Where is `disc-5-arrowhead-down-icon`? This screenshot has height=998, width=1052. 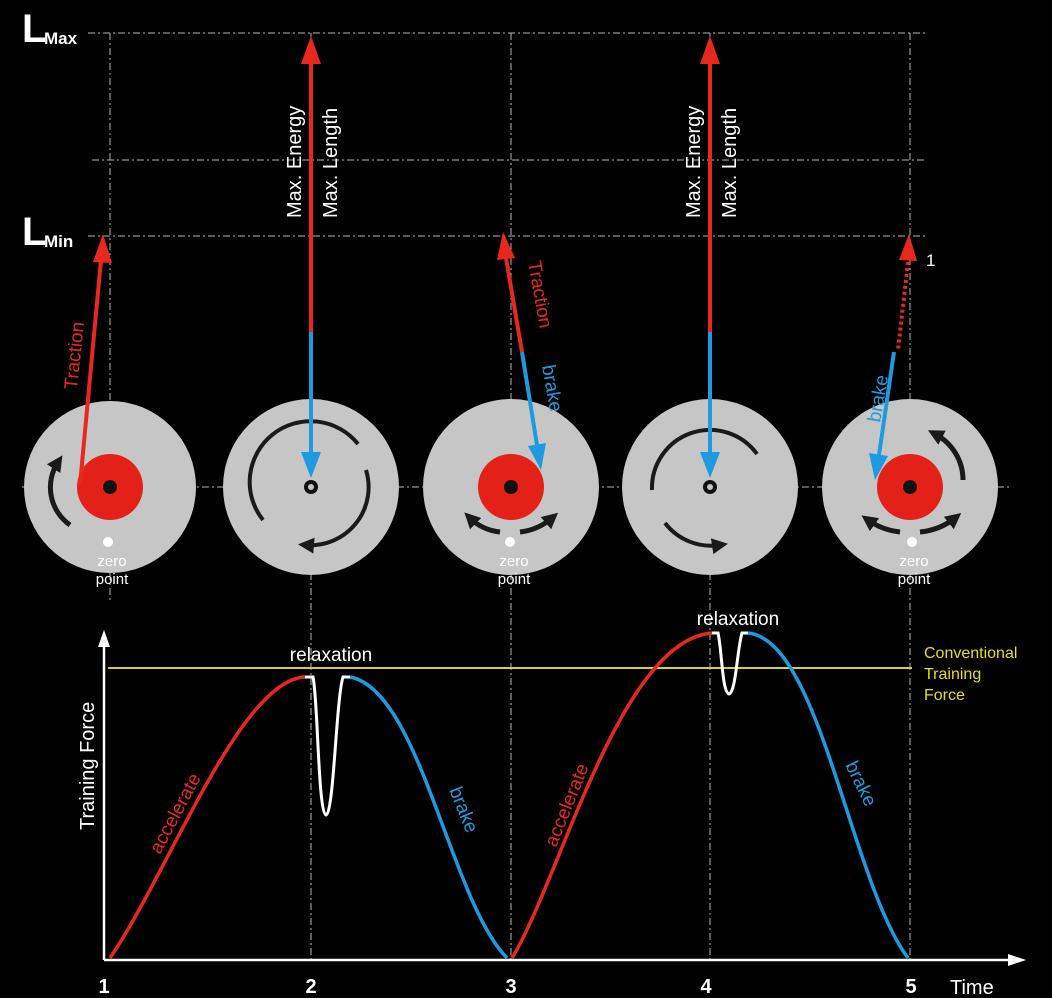
disc-5-arrowhead-down-icon is located at coordinates (878, 466).